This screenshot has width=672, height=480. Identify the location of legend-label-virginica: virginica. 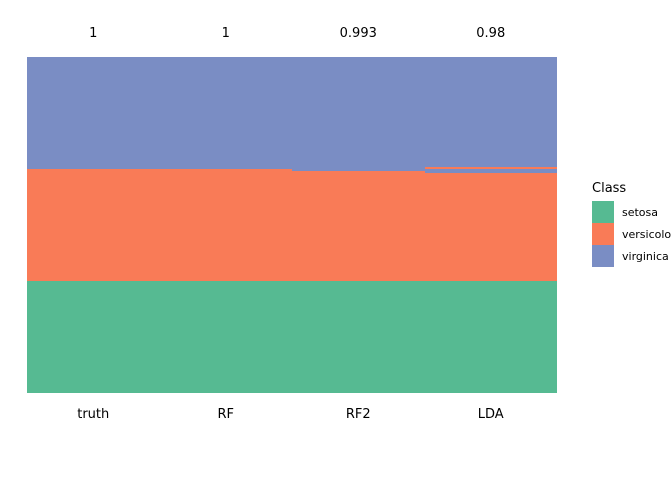
(645, 256).